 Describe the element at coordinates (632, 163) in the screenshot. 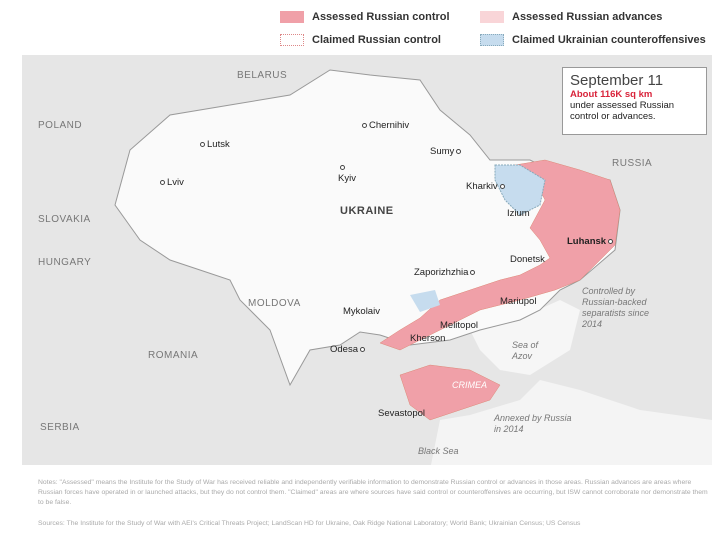

I see `label-russia: RUSSIA` at that location.